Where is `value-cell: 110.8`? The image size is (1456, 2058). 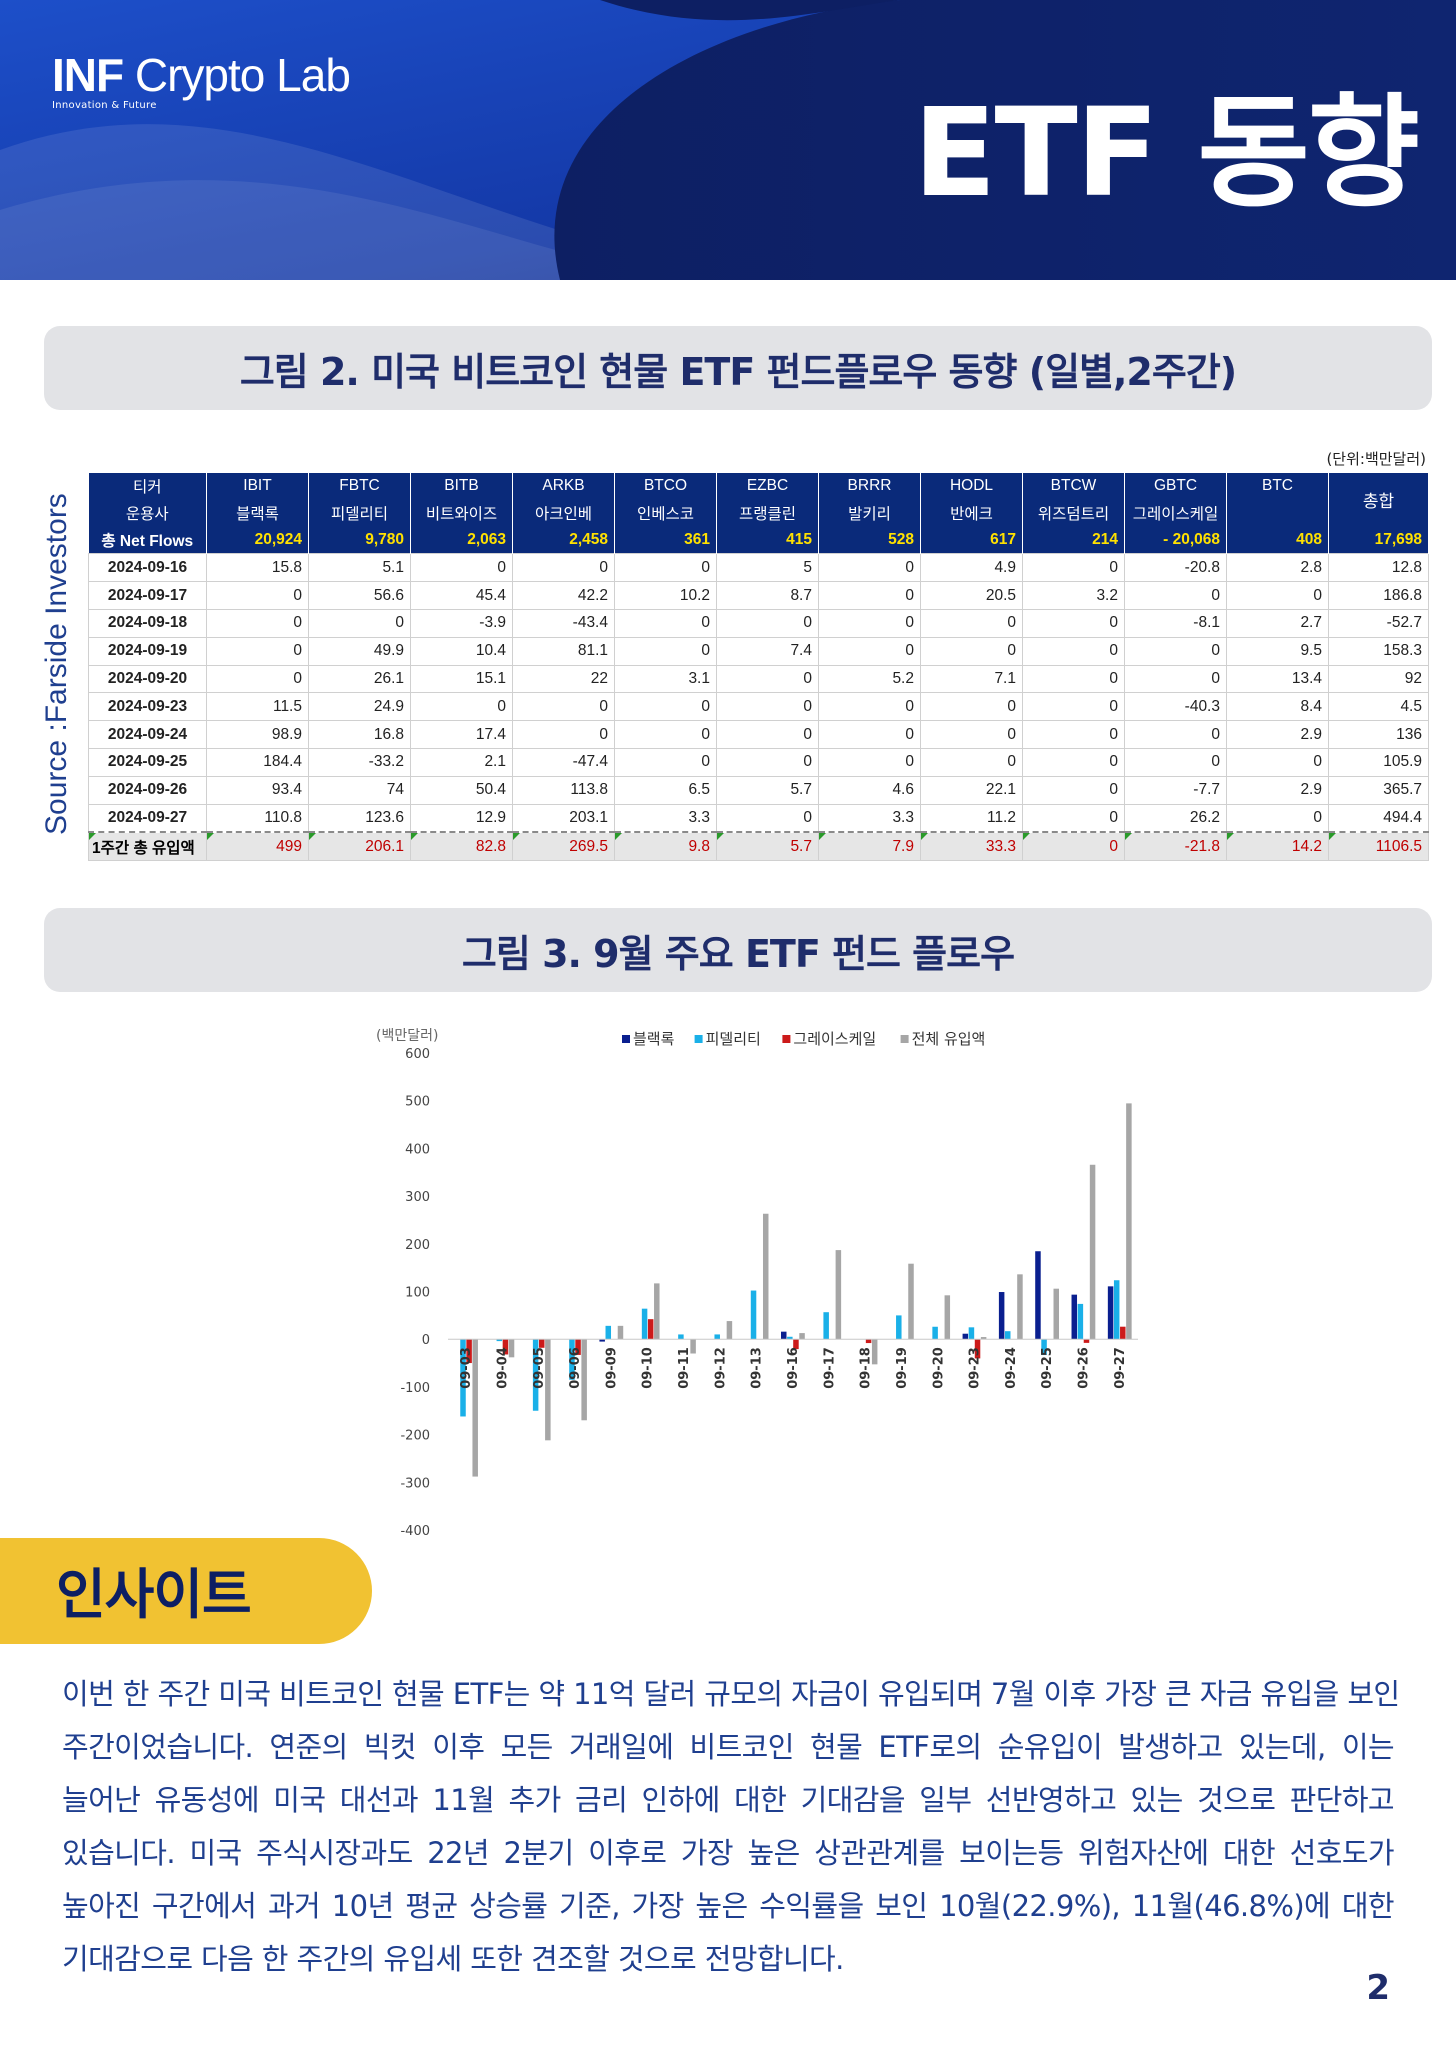 value-cell: 110.8 is located at coordinates (257, 818).